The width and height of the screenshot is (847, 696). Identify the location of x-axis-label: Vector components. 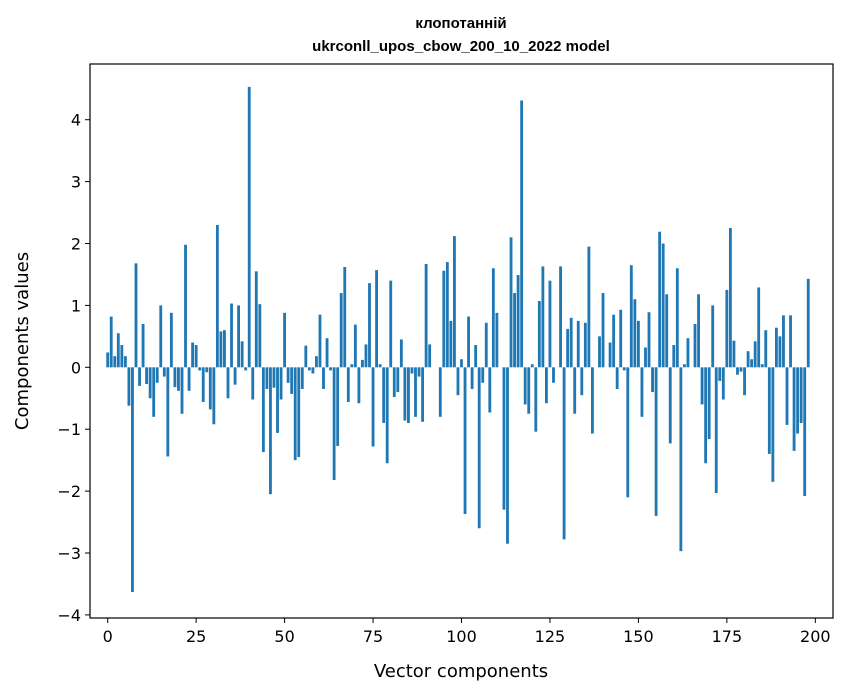
(461, 671).